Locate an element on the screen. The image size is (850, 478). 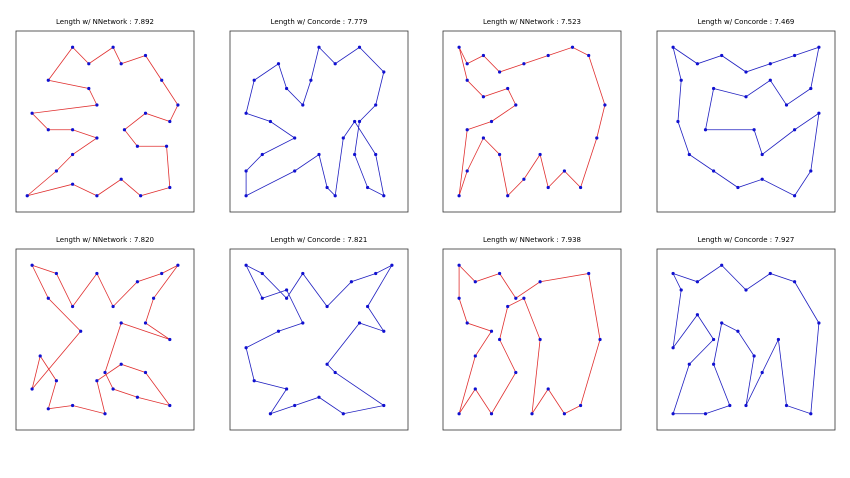
plot-title: Length w/ Concorde : 7.779 is located at coordinates (319, 22).